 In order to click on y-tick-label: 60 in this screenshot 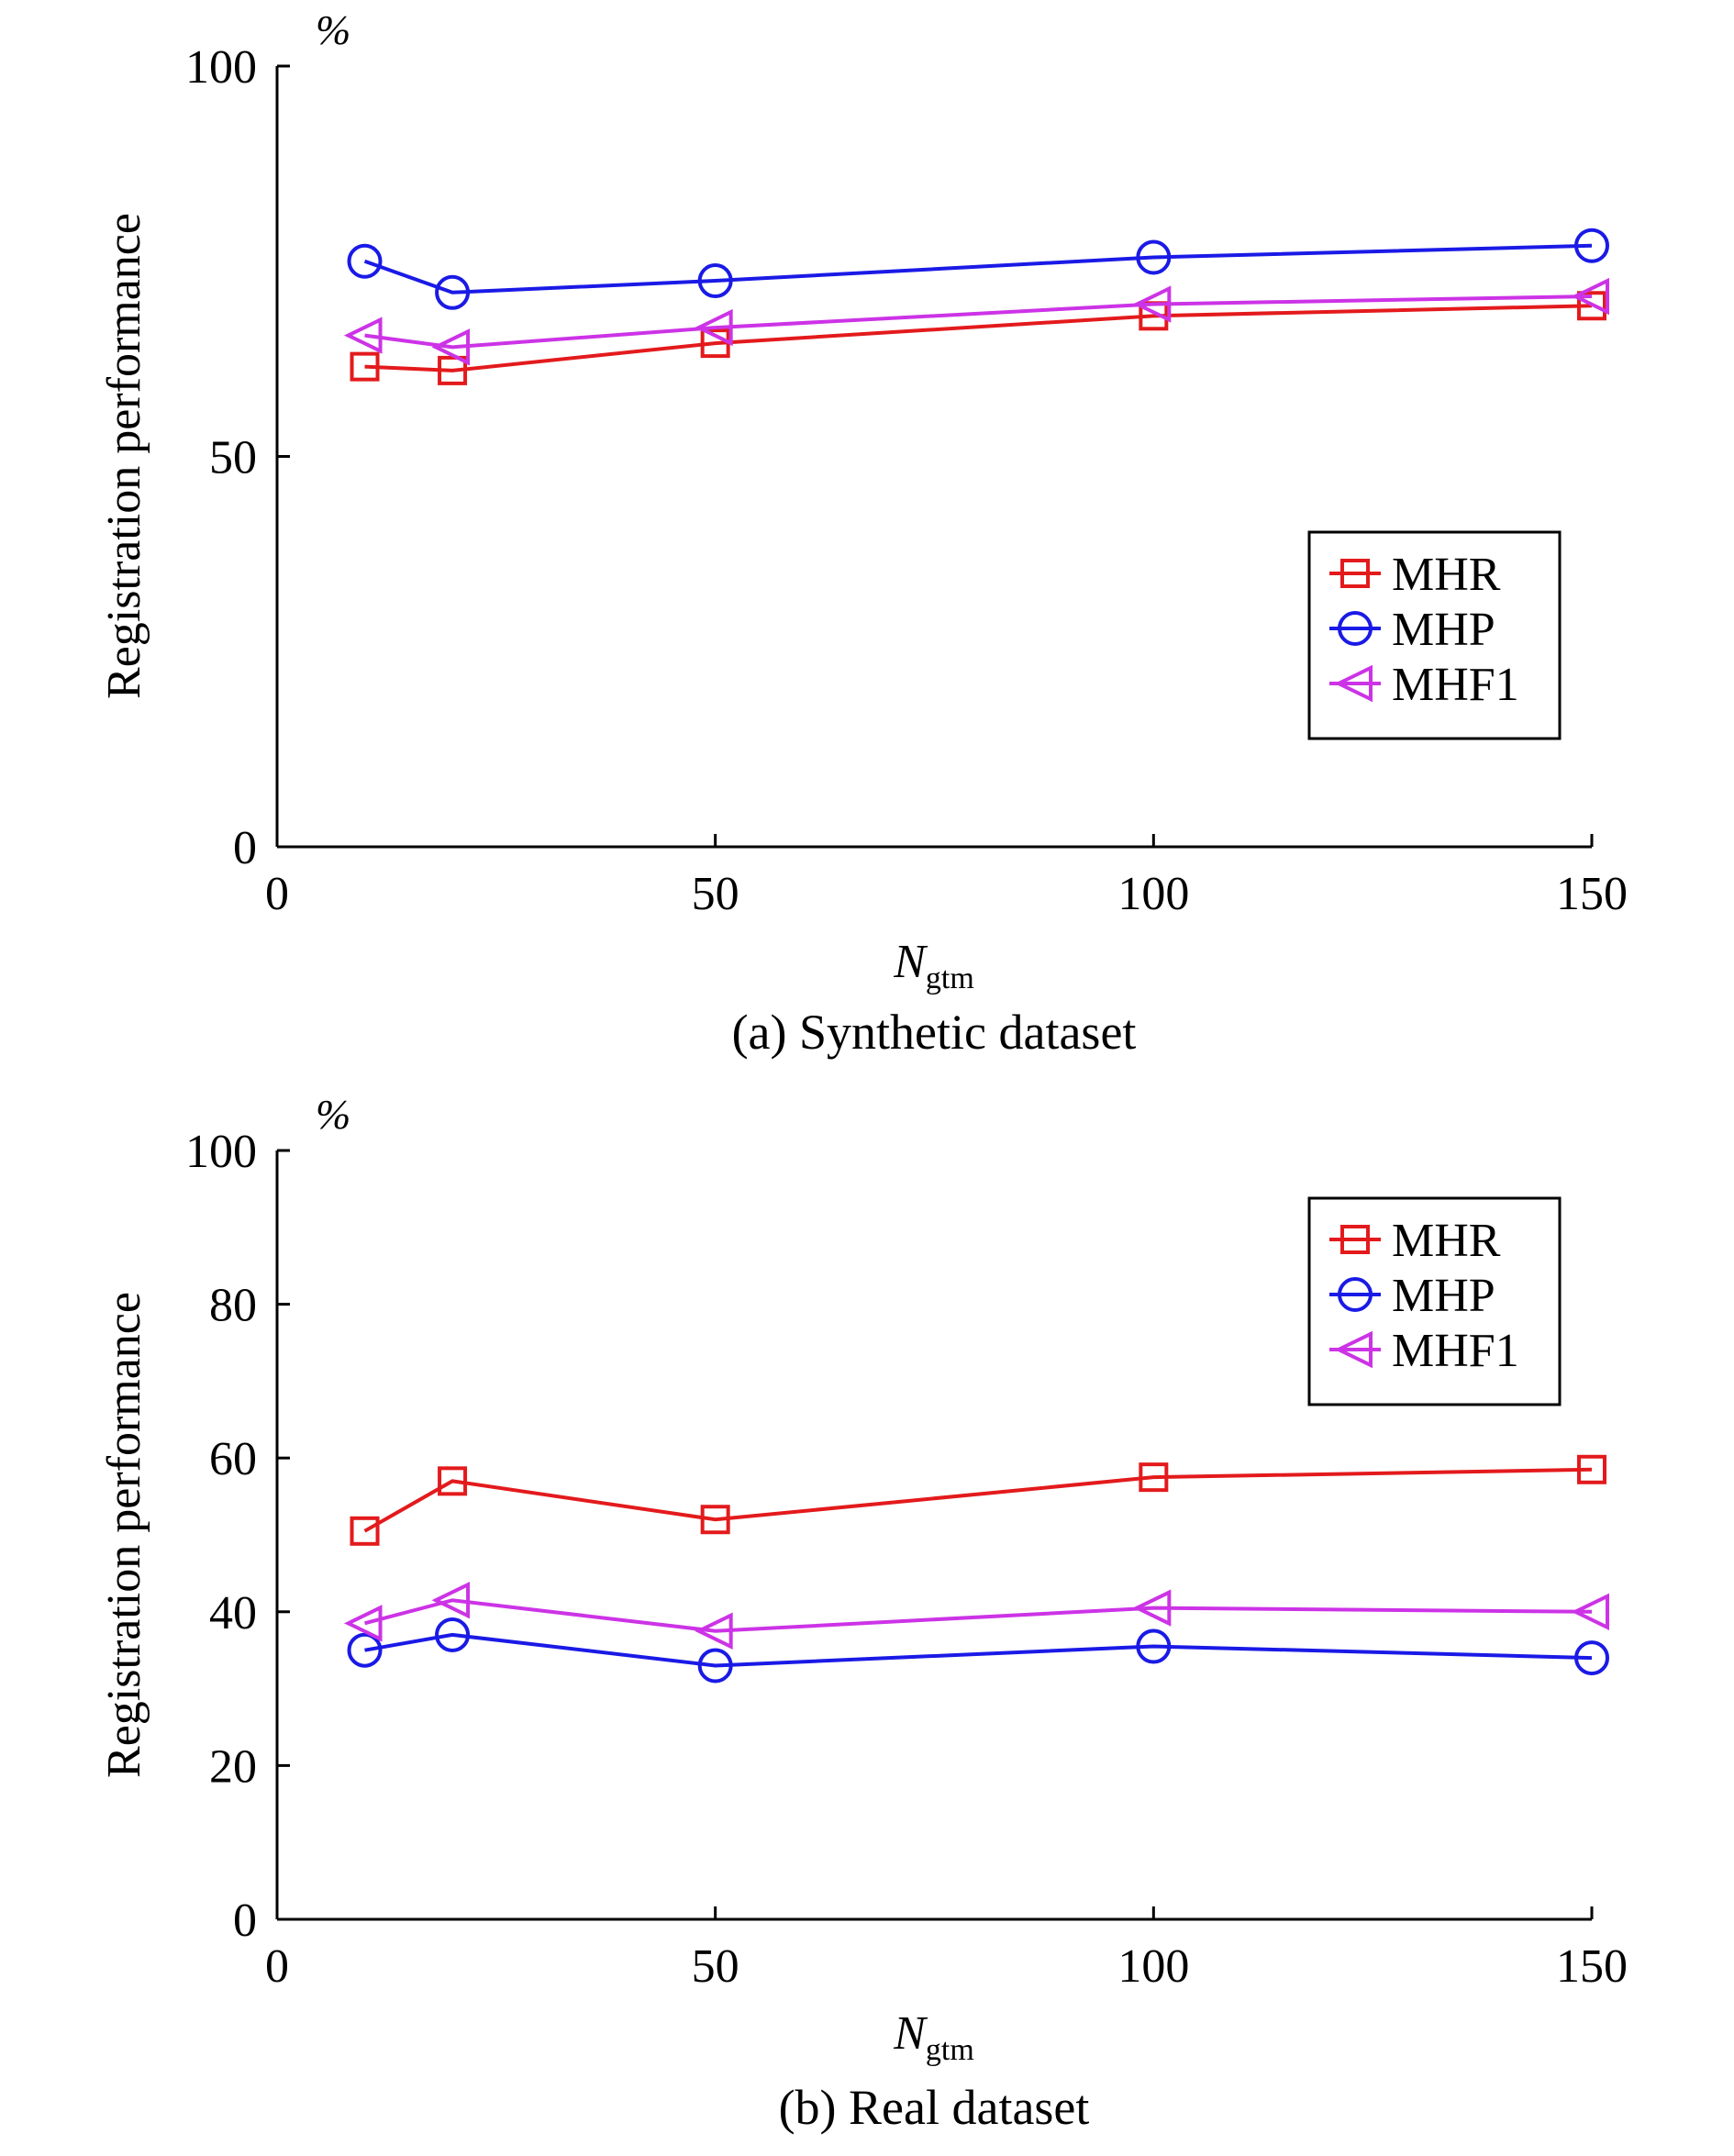, I will do `click(233, 1459)`.